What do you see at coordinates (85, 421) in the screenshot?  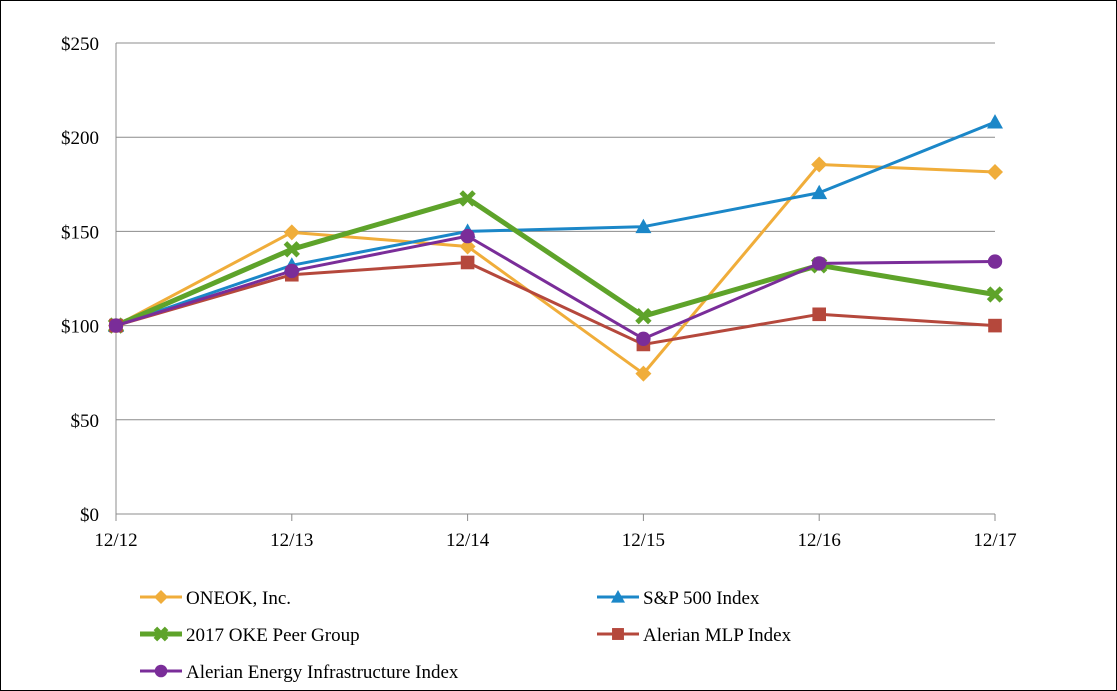 I see `y-tick-label: $50` at bounding box center [85, 421].